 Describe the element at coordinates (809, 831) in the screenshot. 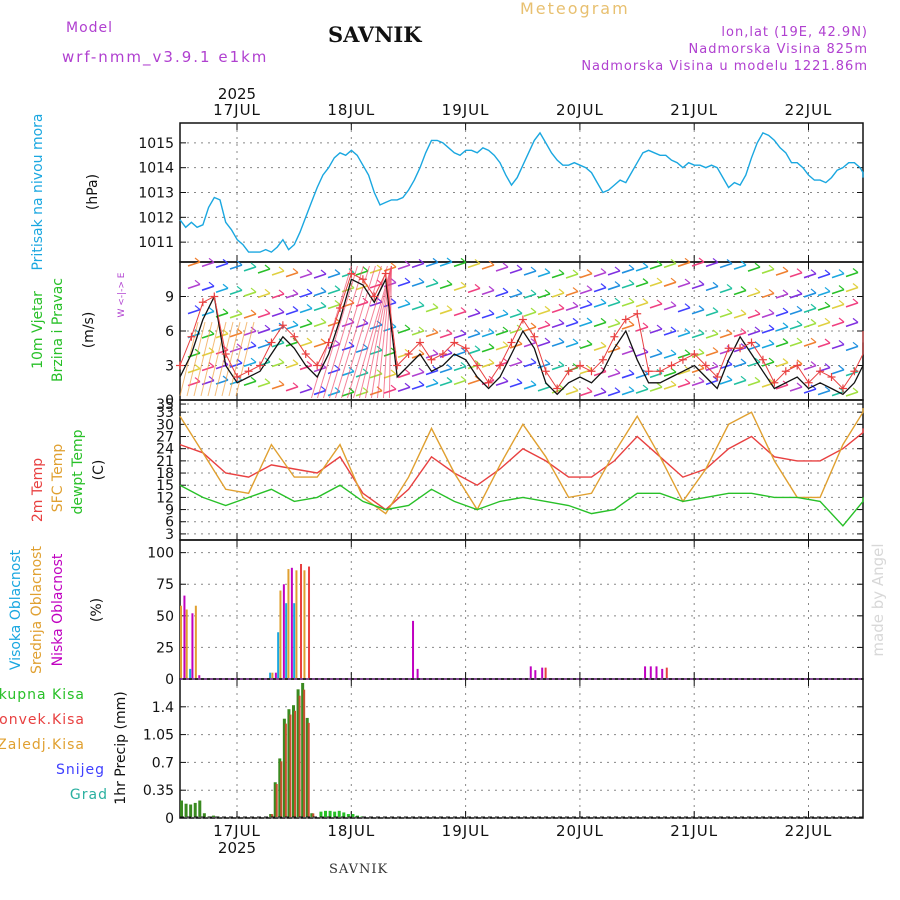

I see `day-label-bottom: 22JUL` at that location.